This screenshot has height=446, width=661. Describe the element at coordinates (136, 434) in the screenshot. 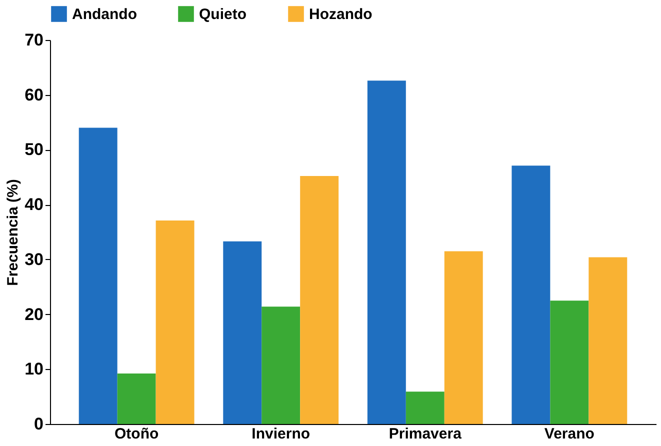

I see `x-tick-label: Otoño` at that location.